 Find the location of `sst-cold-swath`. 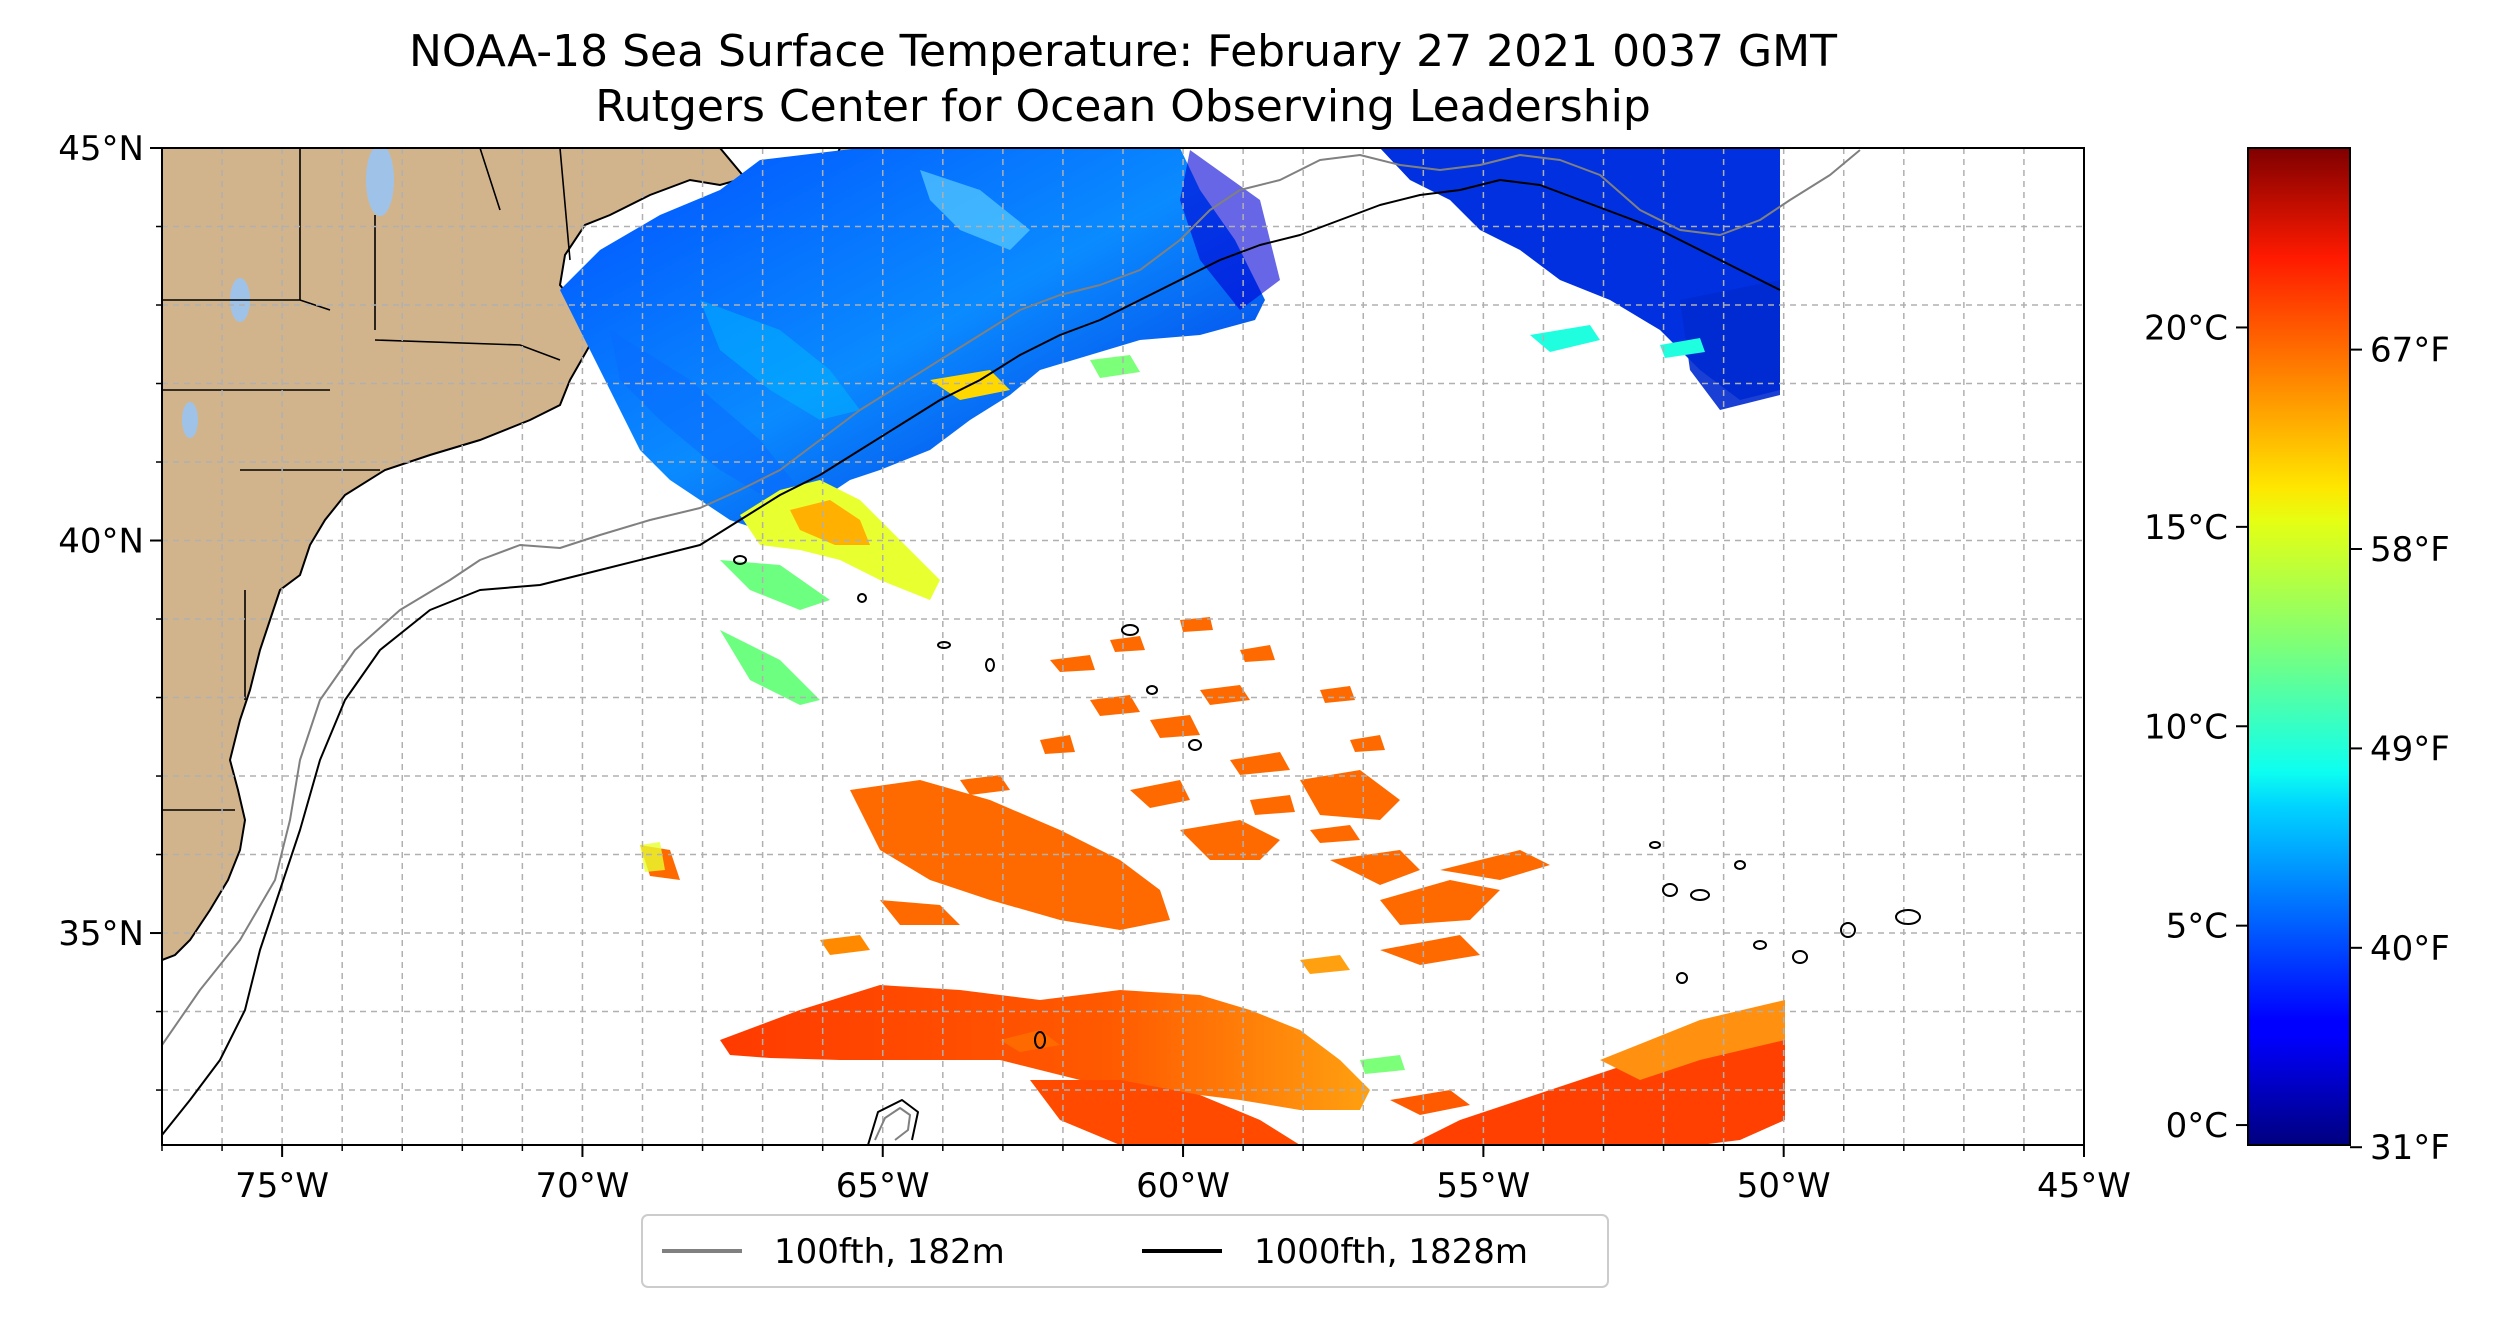

sst-cold-swath is located at coordinates (1170, 339).